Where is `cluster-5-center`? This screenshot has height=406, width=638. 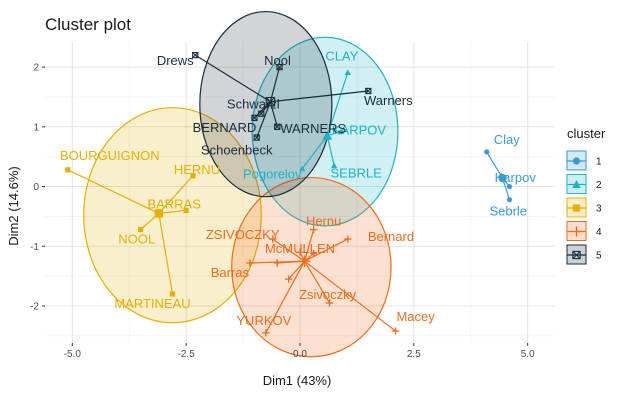 cluster-5-center is located at coordinates (270, 101).